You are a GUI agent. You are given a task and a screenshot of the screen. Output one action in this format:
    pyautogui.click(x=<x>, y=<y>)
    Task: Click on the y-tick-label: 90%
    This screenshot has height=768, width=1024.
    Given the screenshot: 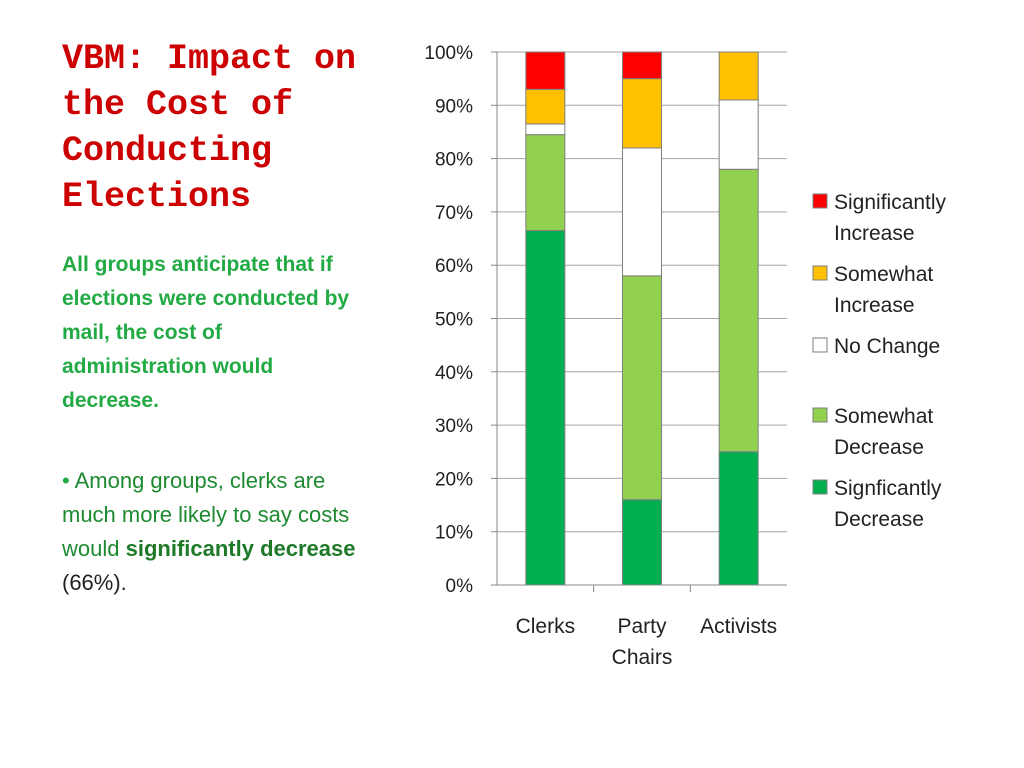 What is the action you would take?
    pyautogui.click(x=454, y=106)
    